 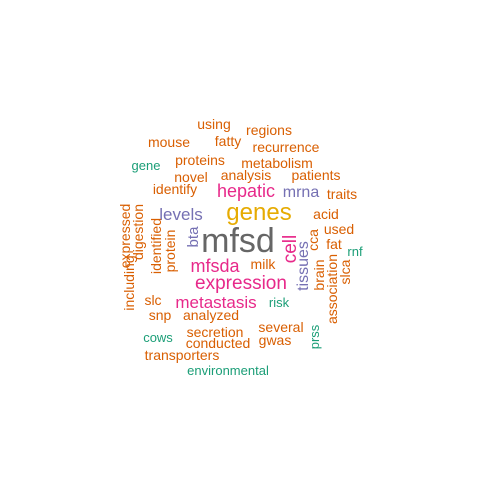 I want to click on word-regions: regions, so click(x=269, y=130).